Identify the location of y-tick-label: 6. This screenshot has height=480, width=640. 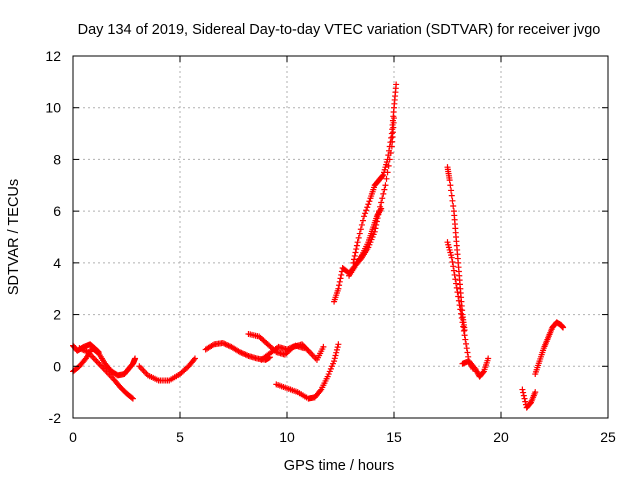
(57, 211).